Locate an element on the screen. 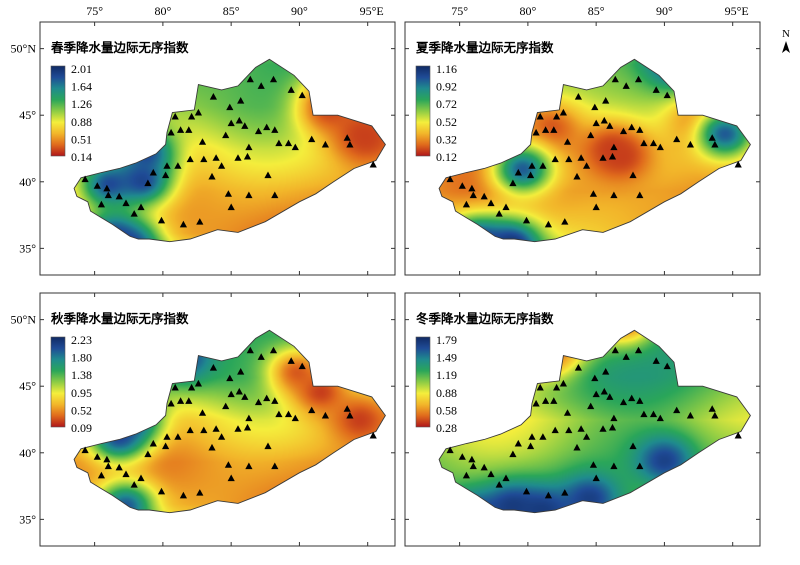 The image size is (800, 565). panel-title: 冬季降水量边际无序指数 is located at coordinates (485, 318).